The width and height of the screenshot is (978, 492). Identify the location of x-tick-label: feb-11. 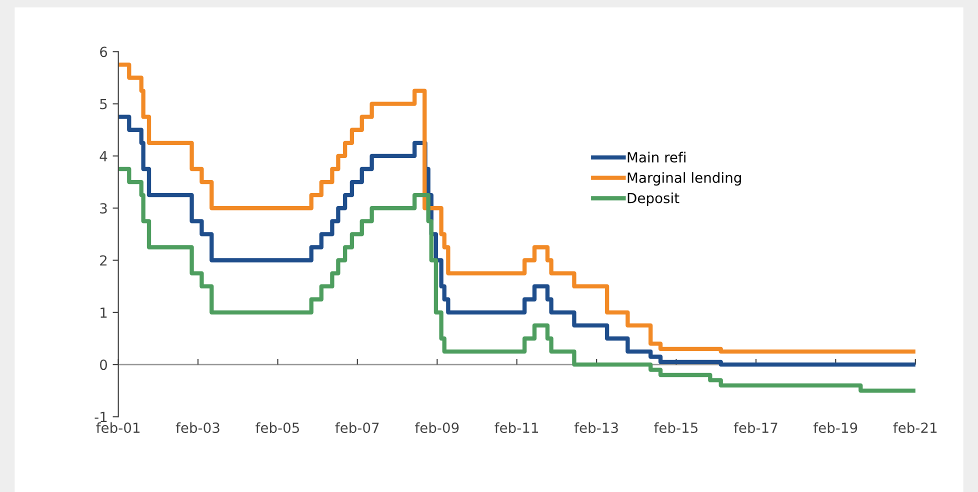
(516, 428).